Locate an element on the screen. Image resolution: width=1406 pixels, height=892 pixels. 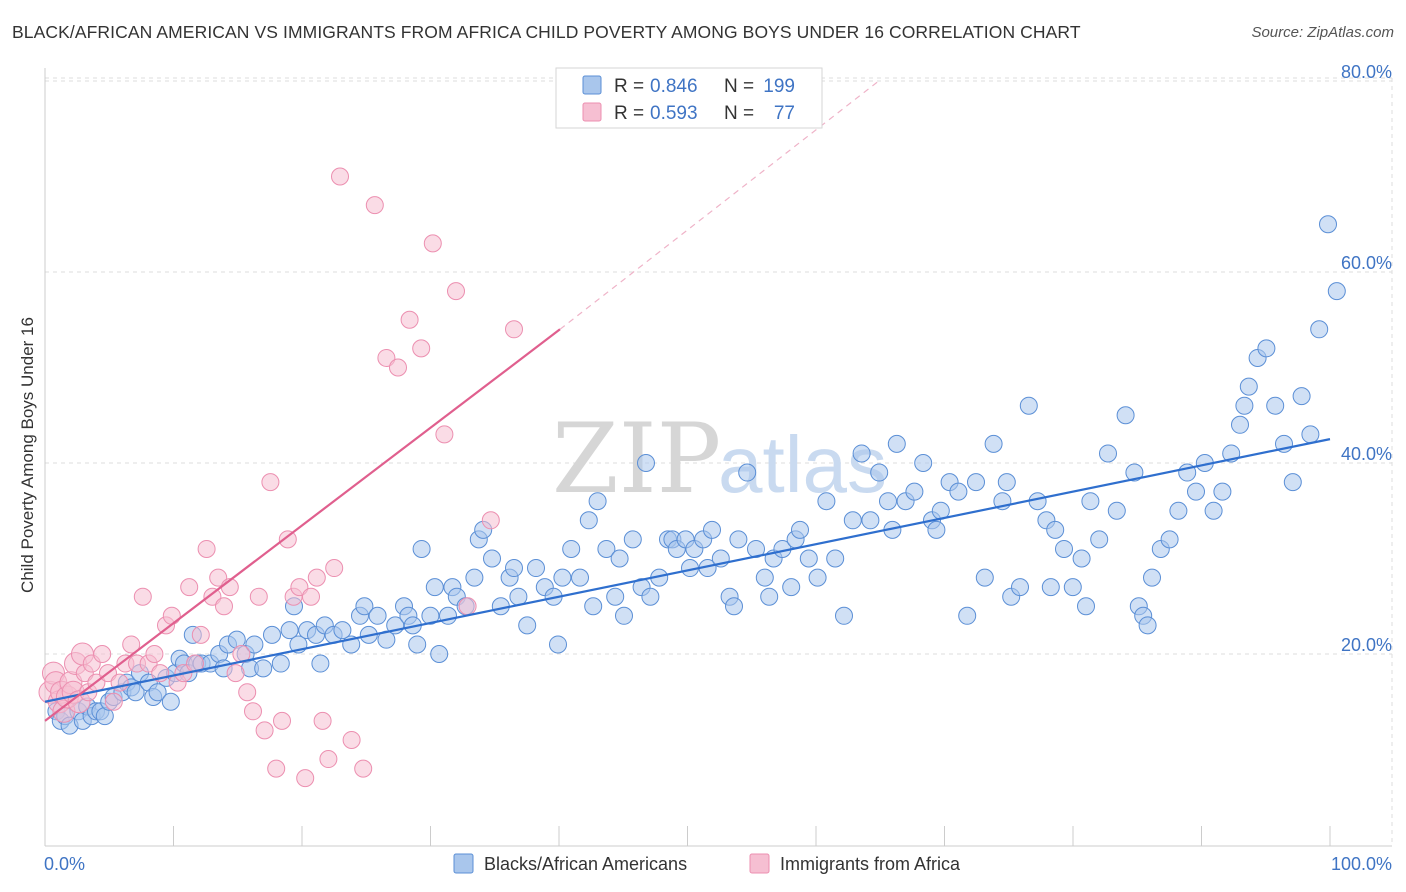
legend-r-label-blue: R = is located at coordinates (629, 86).